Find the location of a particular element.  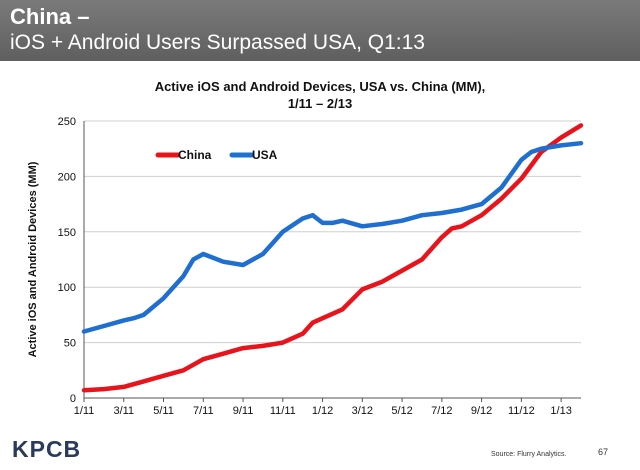

y-tick-label: 100 is located at coordinates (67, 288).